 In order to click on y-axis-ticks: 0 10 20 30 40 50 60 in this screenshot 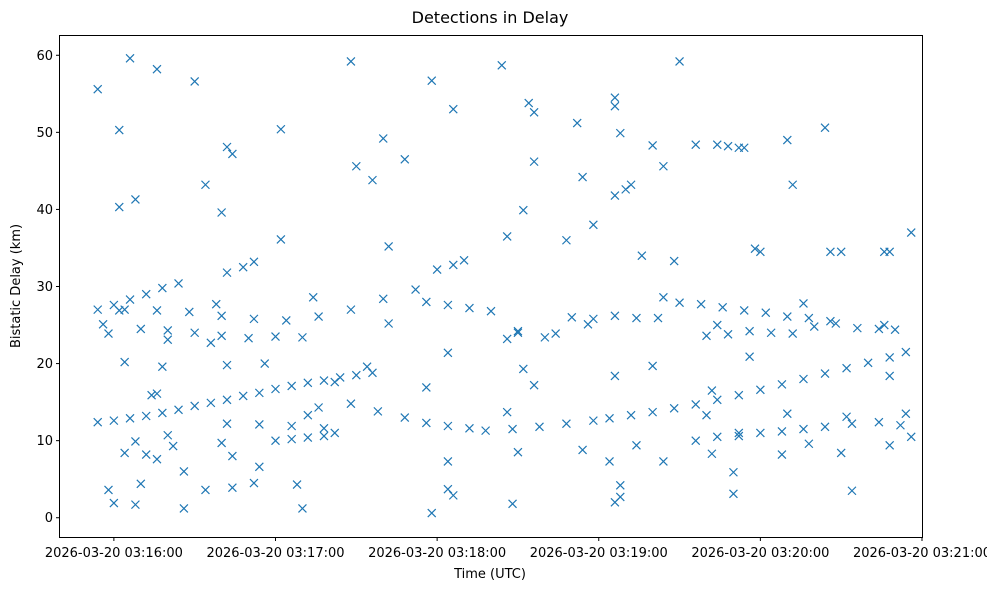, I will do `click(48, 287)`.